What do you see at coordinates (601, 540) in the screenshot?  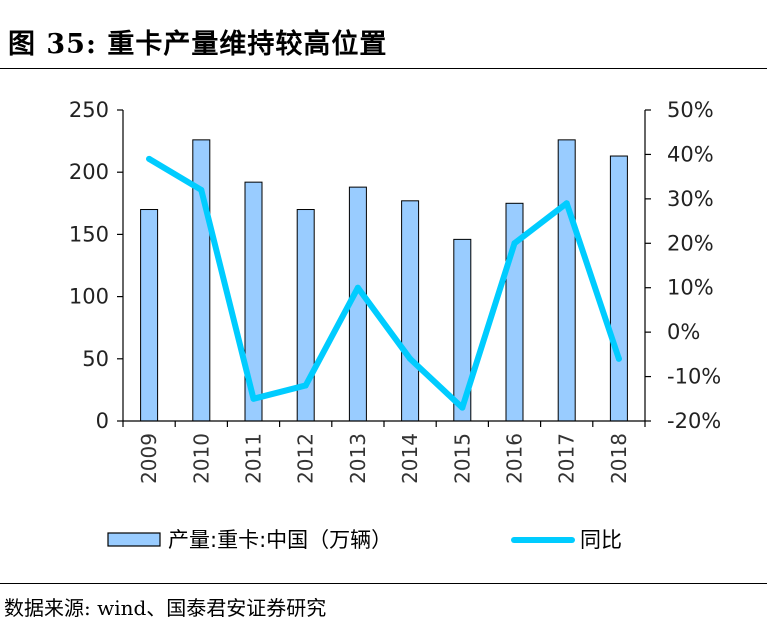 I see `legend-label-line: 同比` at bounding box center [601, 540].